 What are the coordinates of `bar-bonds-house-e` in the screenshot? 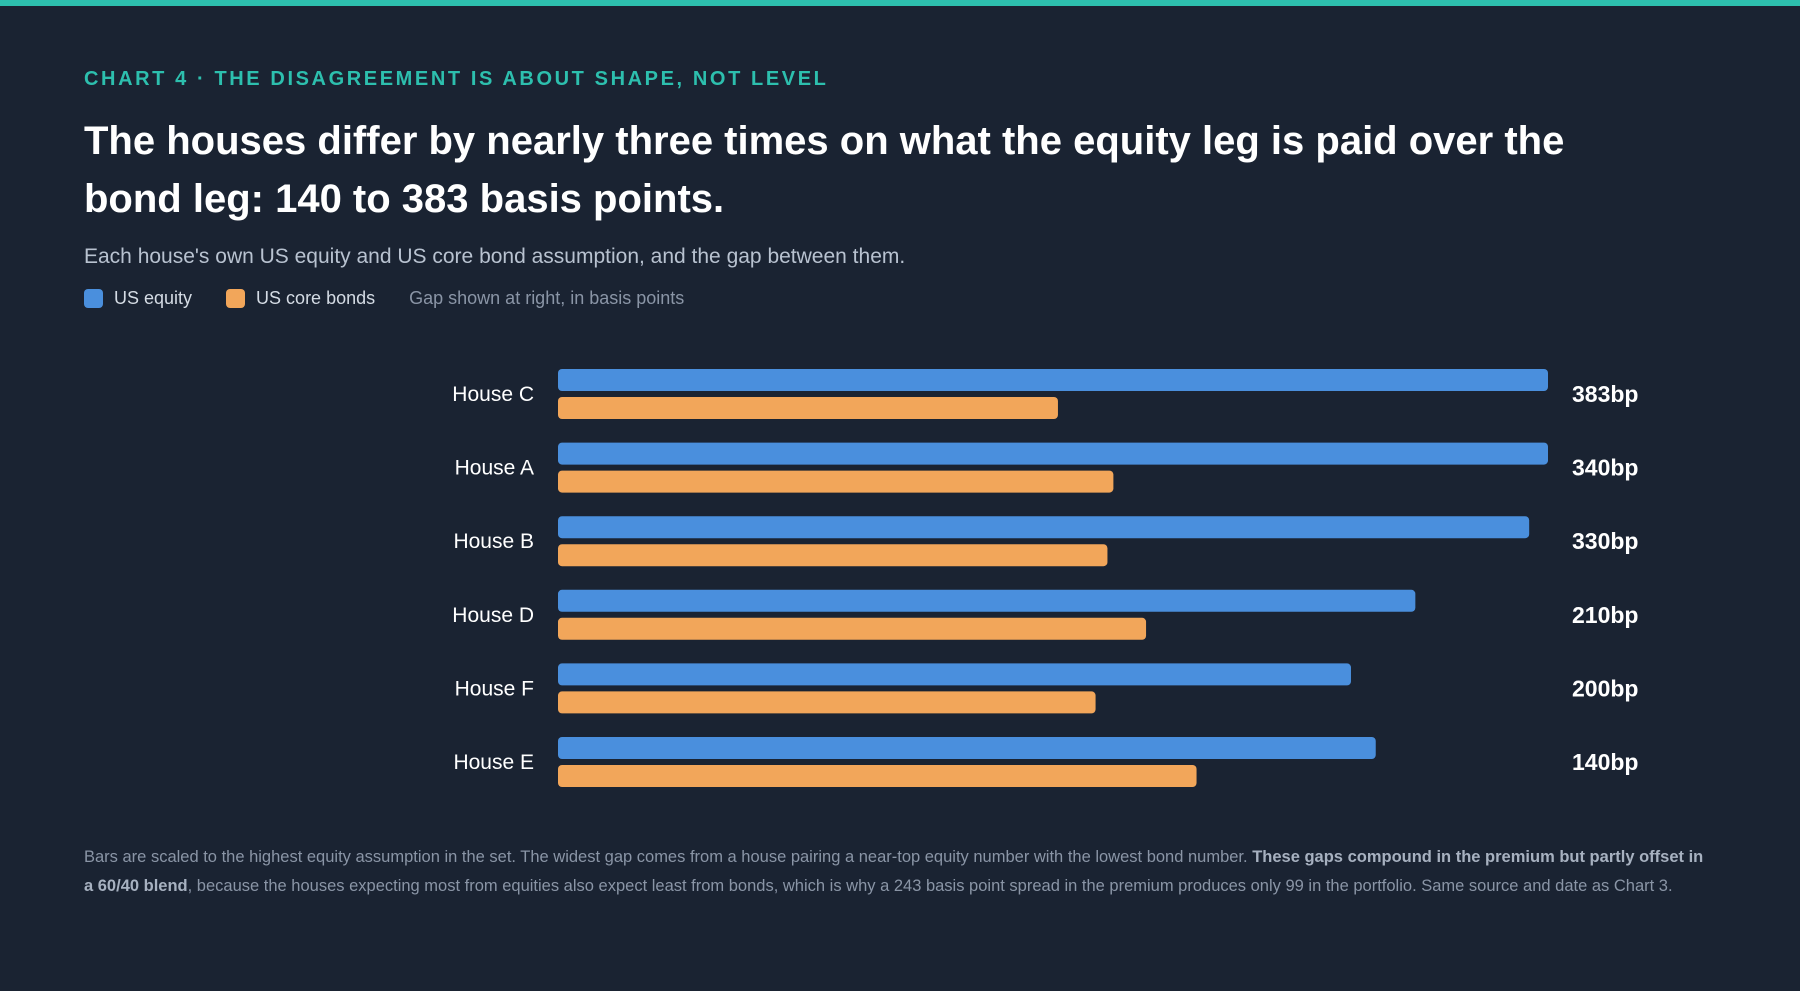 It's located at (877, 776).